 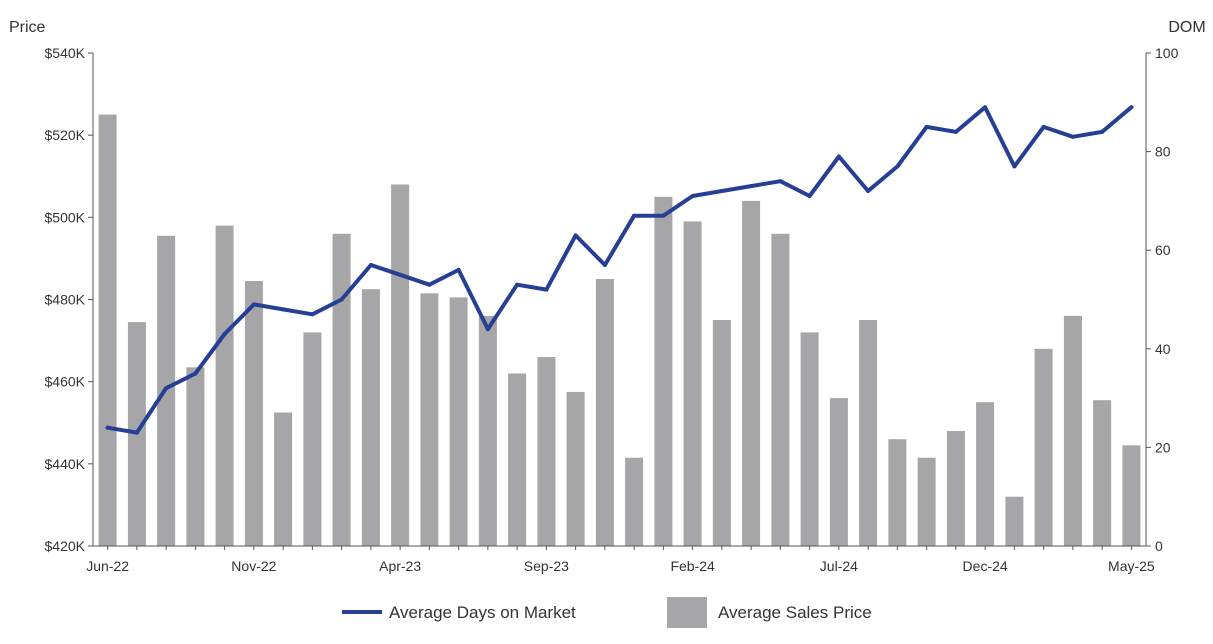 I want to click on x-tick-label: May-25, so click(x=1131, y=566).